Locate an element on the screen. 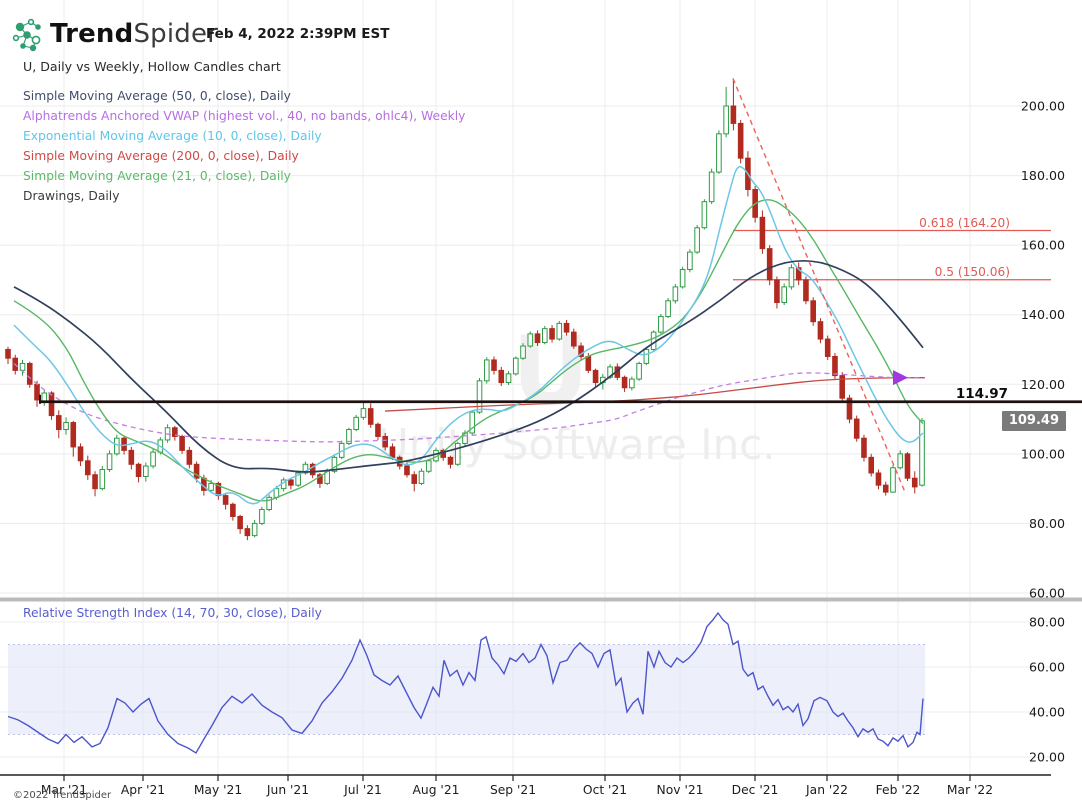  chart-title: U, Daily vs Weekly, Hollow Candles chart is located at coordinates (152, 66).